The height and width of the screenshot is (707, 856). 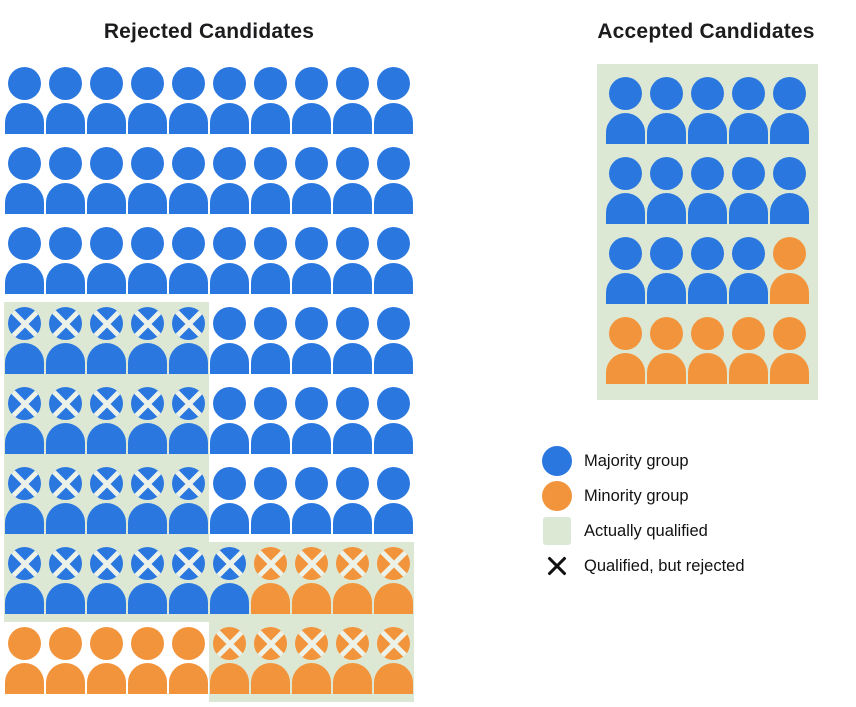 I want to click on accepted-candidates-grid, so click(x=707, y=232).